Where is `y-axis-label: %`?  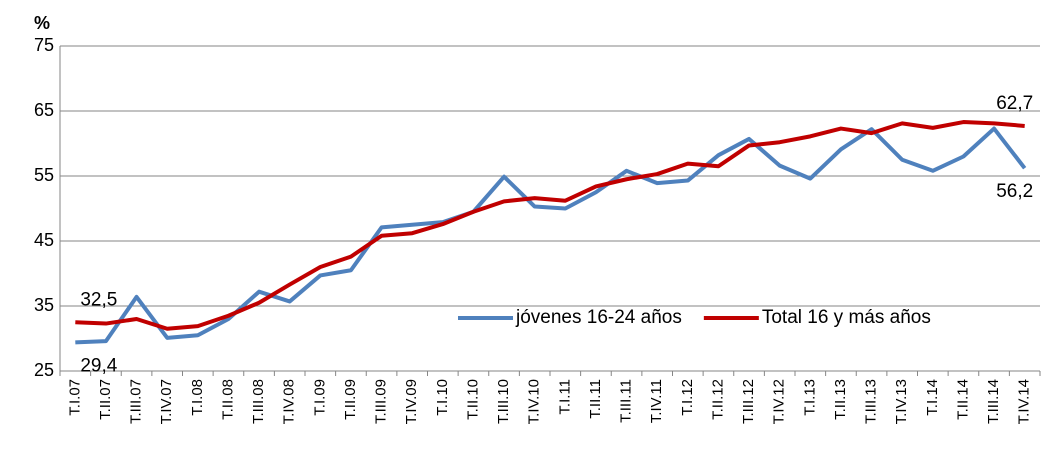
y-axis-label: % is located at coordinates (42, 23).